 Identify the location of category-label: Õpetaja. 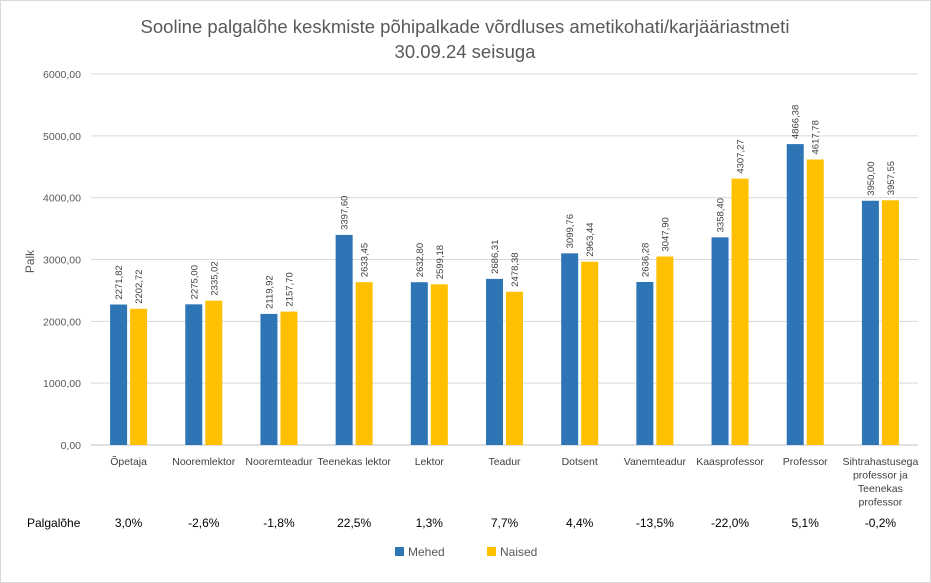
(128, 461).